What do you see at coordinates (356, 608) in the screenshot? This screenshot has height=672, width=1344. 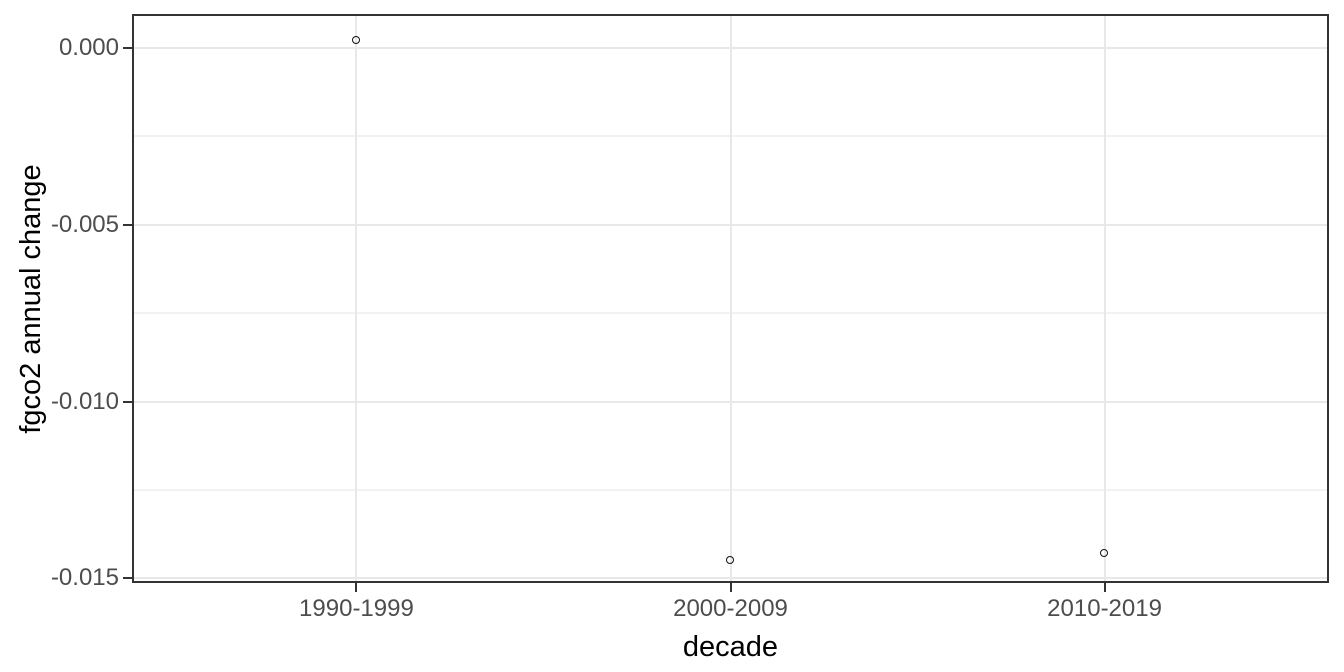 I see `x-tick-label: 1990-1999` at bounding box center [356, 608].